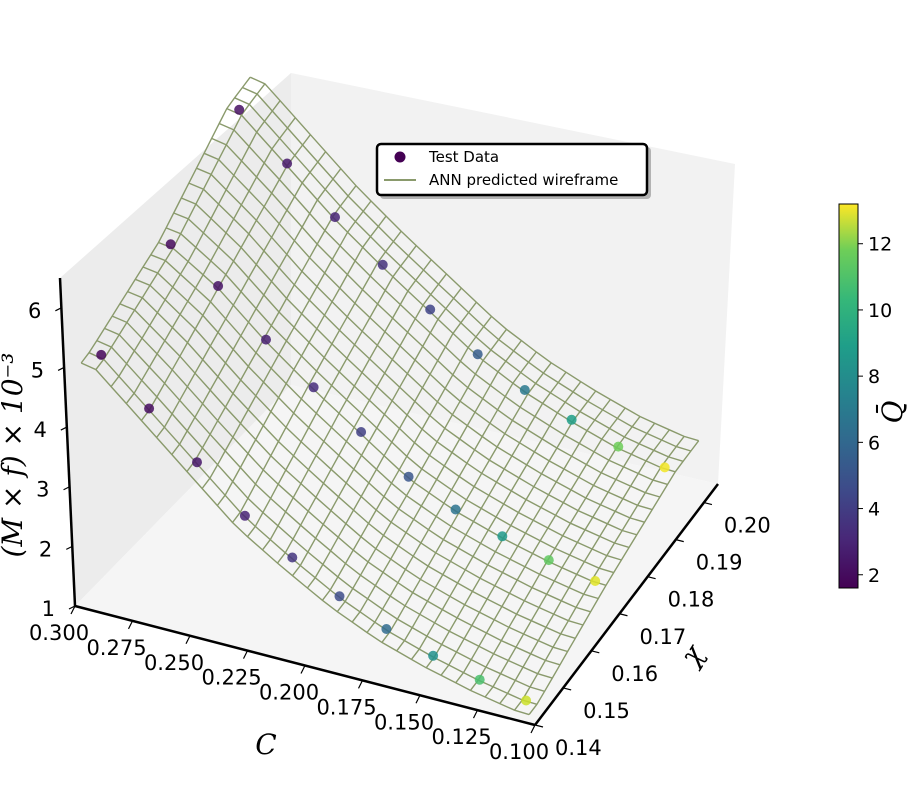 The height and width of the screenshot is (790, 921). What do you see at coordinates (874, 443) in the screenshot?
I see `colorbar-tick-label: 6` at bounding box center [874, 443].